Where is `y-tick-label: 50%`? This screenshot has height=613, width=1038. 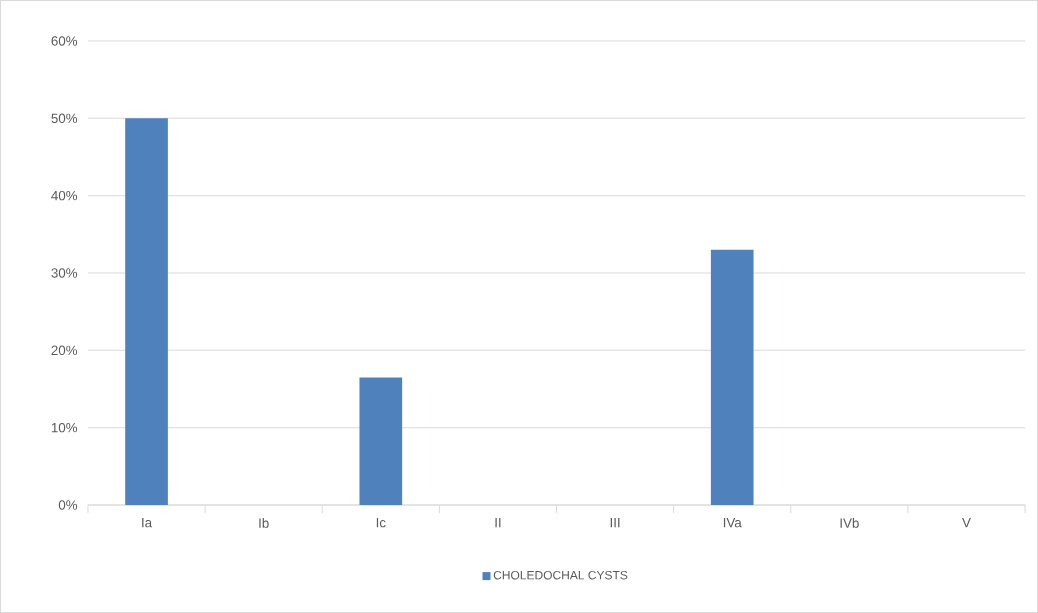 y-tick-label: 50% is located at coordinates (64, 118).